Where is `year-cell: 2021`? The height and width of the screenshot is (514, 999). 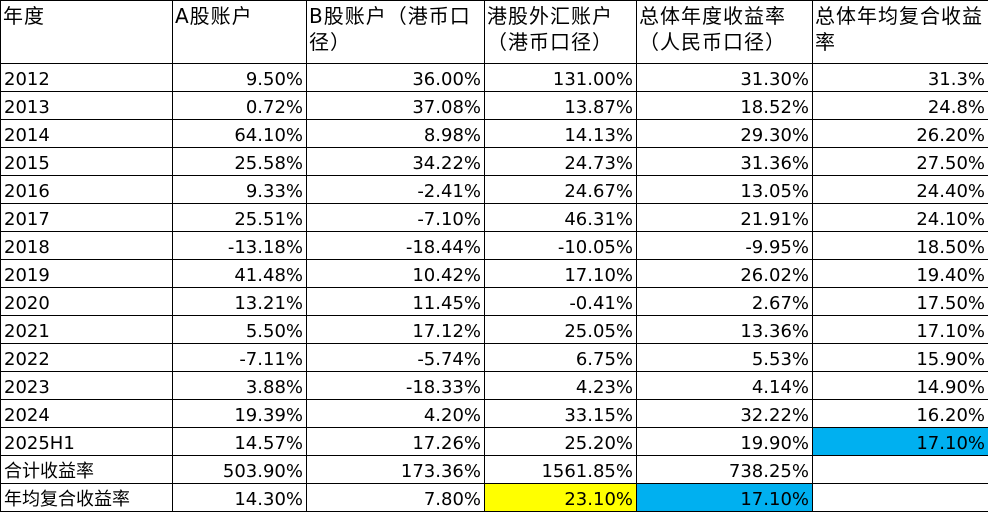
year-cell: 2021 is located at coordinates (86, 329).